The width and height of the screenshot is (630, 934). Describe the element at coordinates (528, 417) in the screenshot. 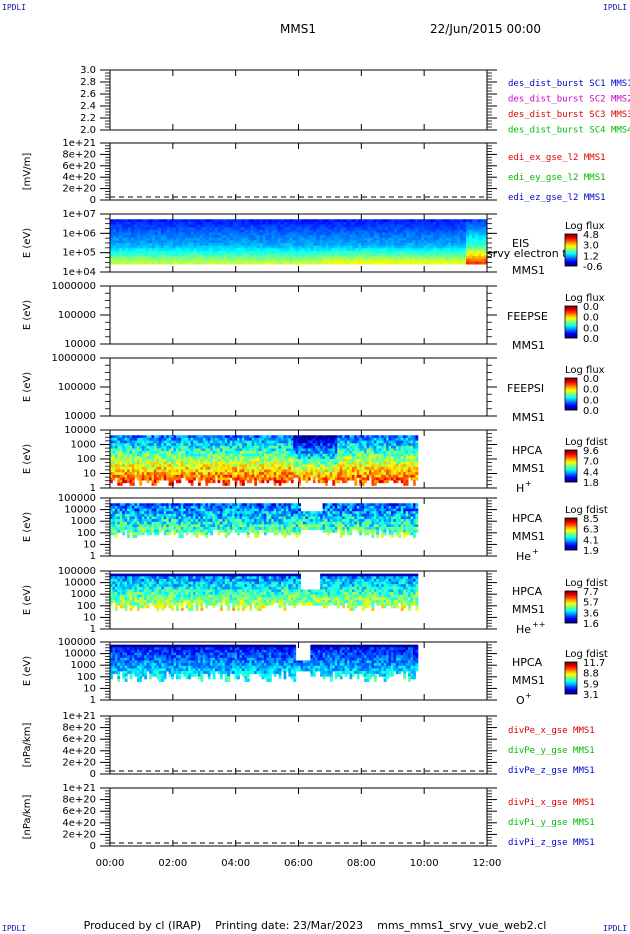

I see `spacecraft-label: MMS1` at that location.